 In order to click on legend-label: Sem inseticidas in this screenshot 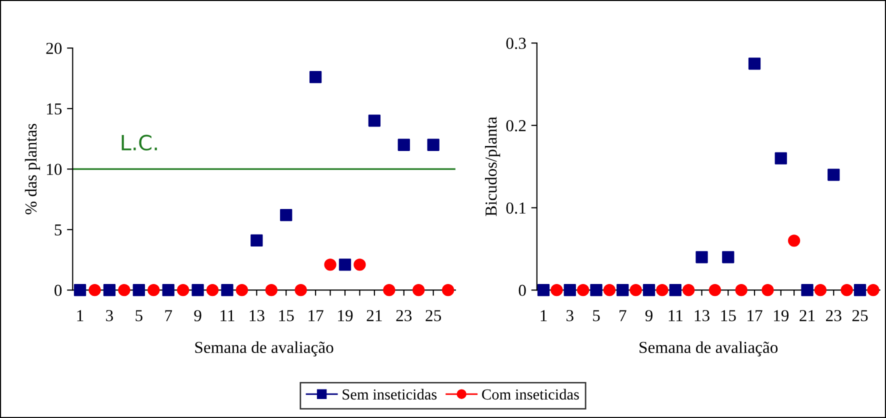, I will do `click(389, 394)`.